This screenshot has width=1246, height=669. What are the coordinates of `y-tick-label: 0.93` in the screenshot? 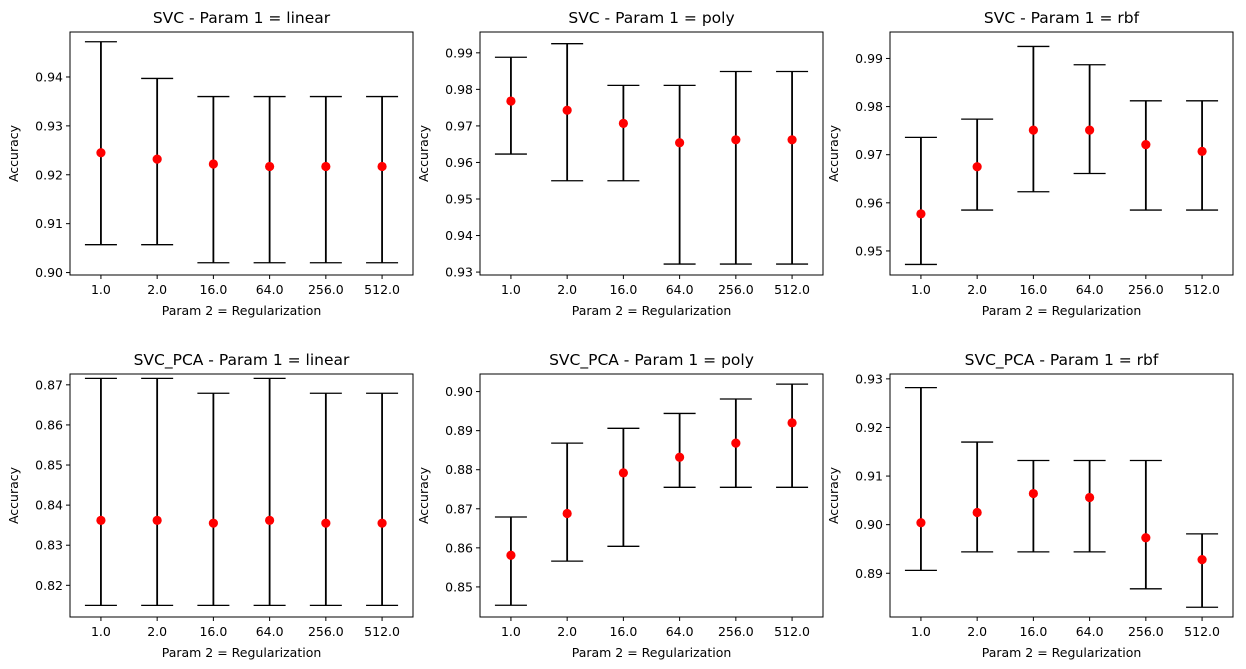 It's located at (869, 378).